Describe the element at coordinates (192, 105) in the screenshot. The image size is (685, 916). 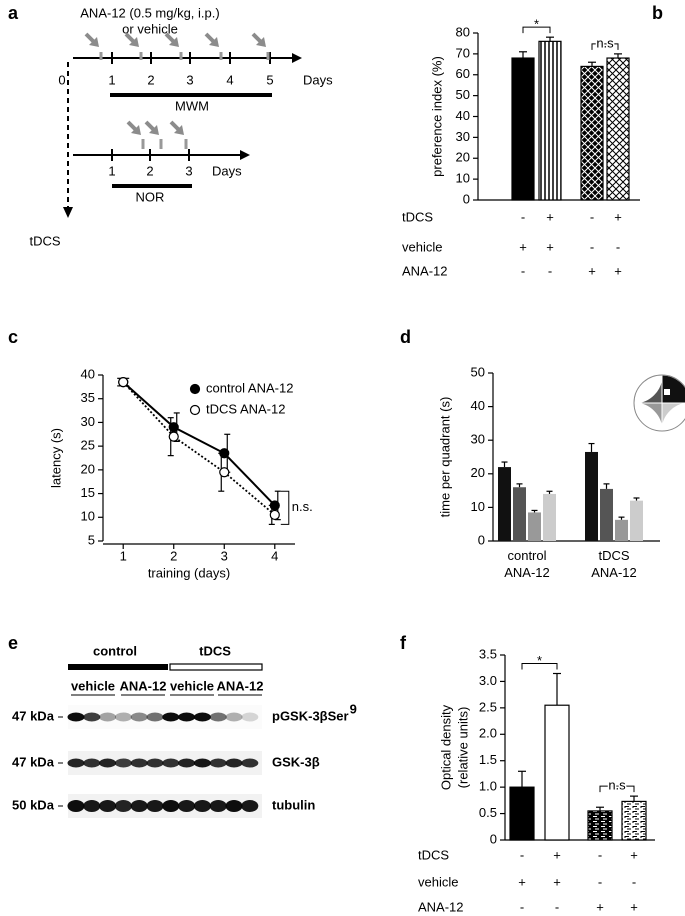
I see `mwm-label: MWM` at that location.